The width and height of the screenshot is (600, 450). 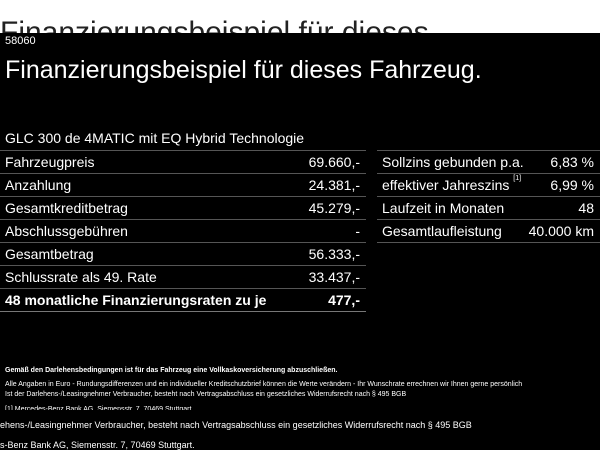 What do you see at coordinates (334, 277) in the screenshot?
I see `row-value: 33.437,-` at bounding box center [334, 277].